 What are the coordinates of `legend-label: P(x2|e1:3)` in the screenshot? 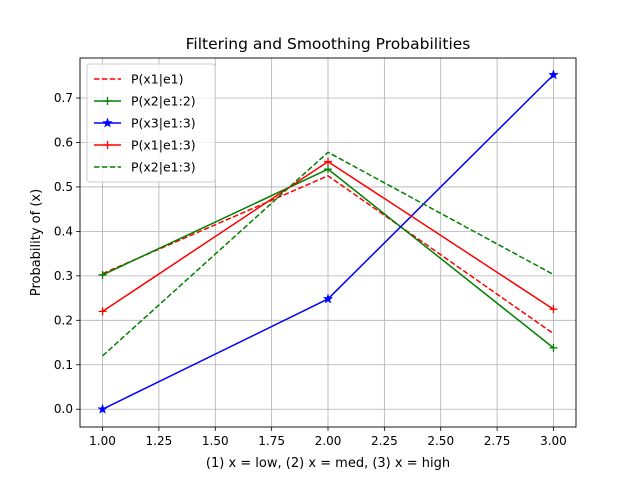 It's located at (163, 167).